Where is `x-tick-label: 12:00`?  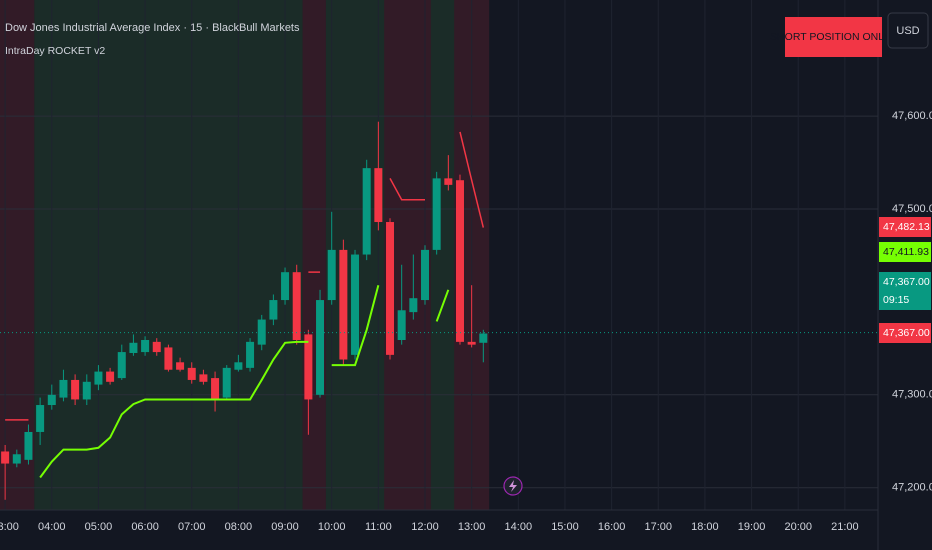
x-tick-label: 12:00 is located at coordinates (425, 527).